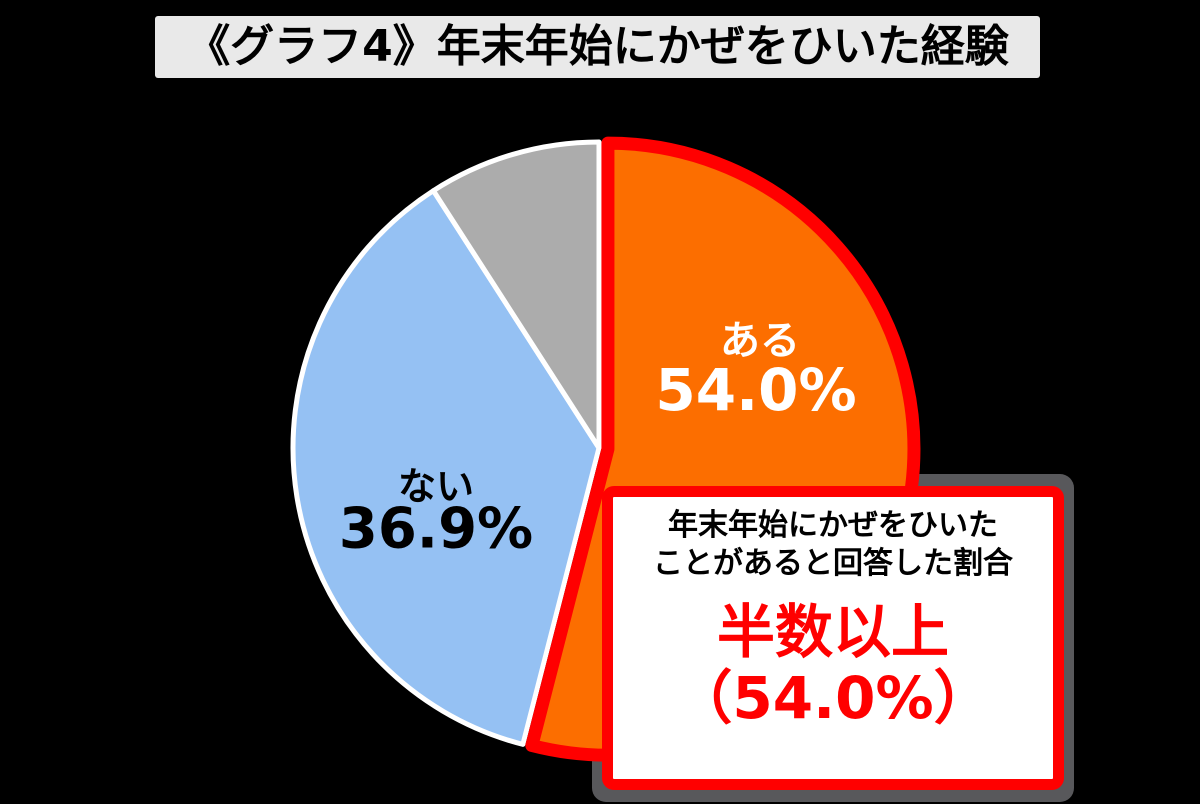 This screenshot has width=1200, height=804. What do you see at coordinates (436, 486) in the screenshot?
I see `slice-label-no: ない` at bounding box center [436, 486].